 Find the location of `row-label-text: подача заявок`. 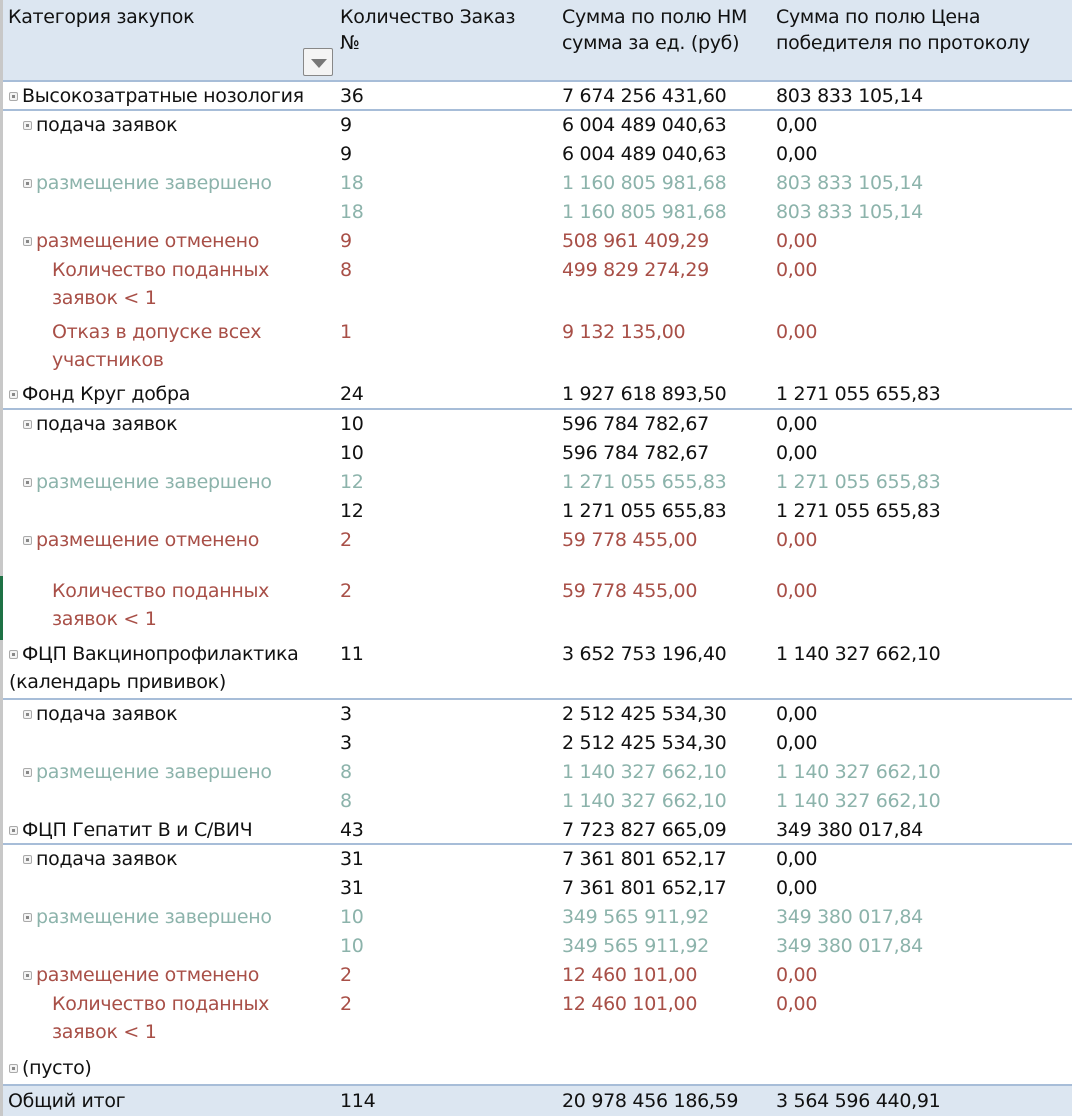

row-label-text: подача заявок is located at coordinates (107, 424).